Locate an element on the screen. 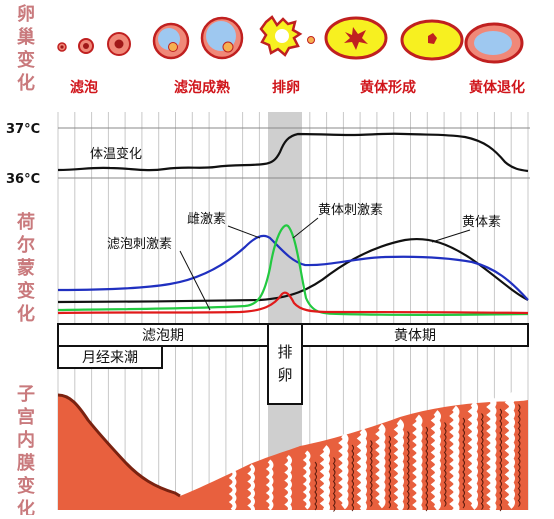  fsh-label: 滤泡刺激素 is located at coordinates (139, 244).